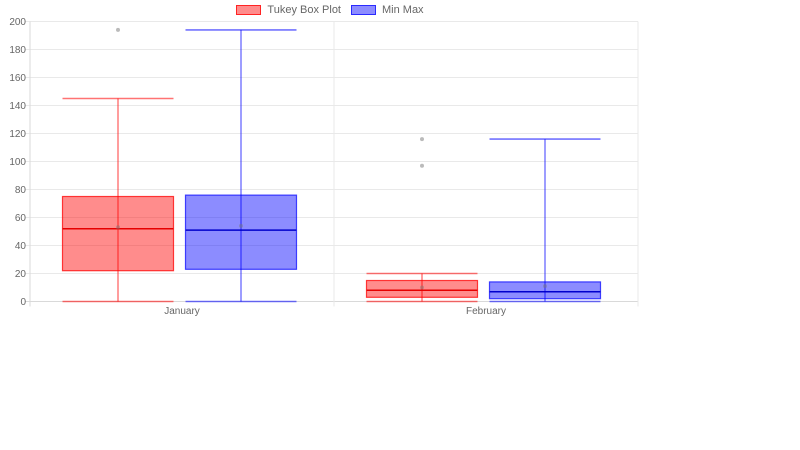 The width and height of the screenshot is (800, 450). Describe the element at coordinates (118, 165) in the screenshot. I see `box-group-tukey-box-plot-january` at that location.